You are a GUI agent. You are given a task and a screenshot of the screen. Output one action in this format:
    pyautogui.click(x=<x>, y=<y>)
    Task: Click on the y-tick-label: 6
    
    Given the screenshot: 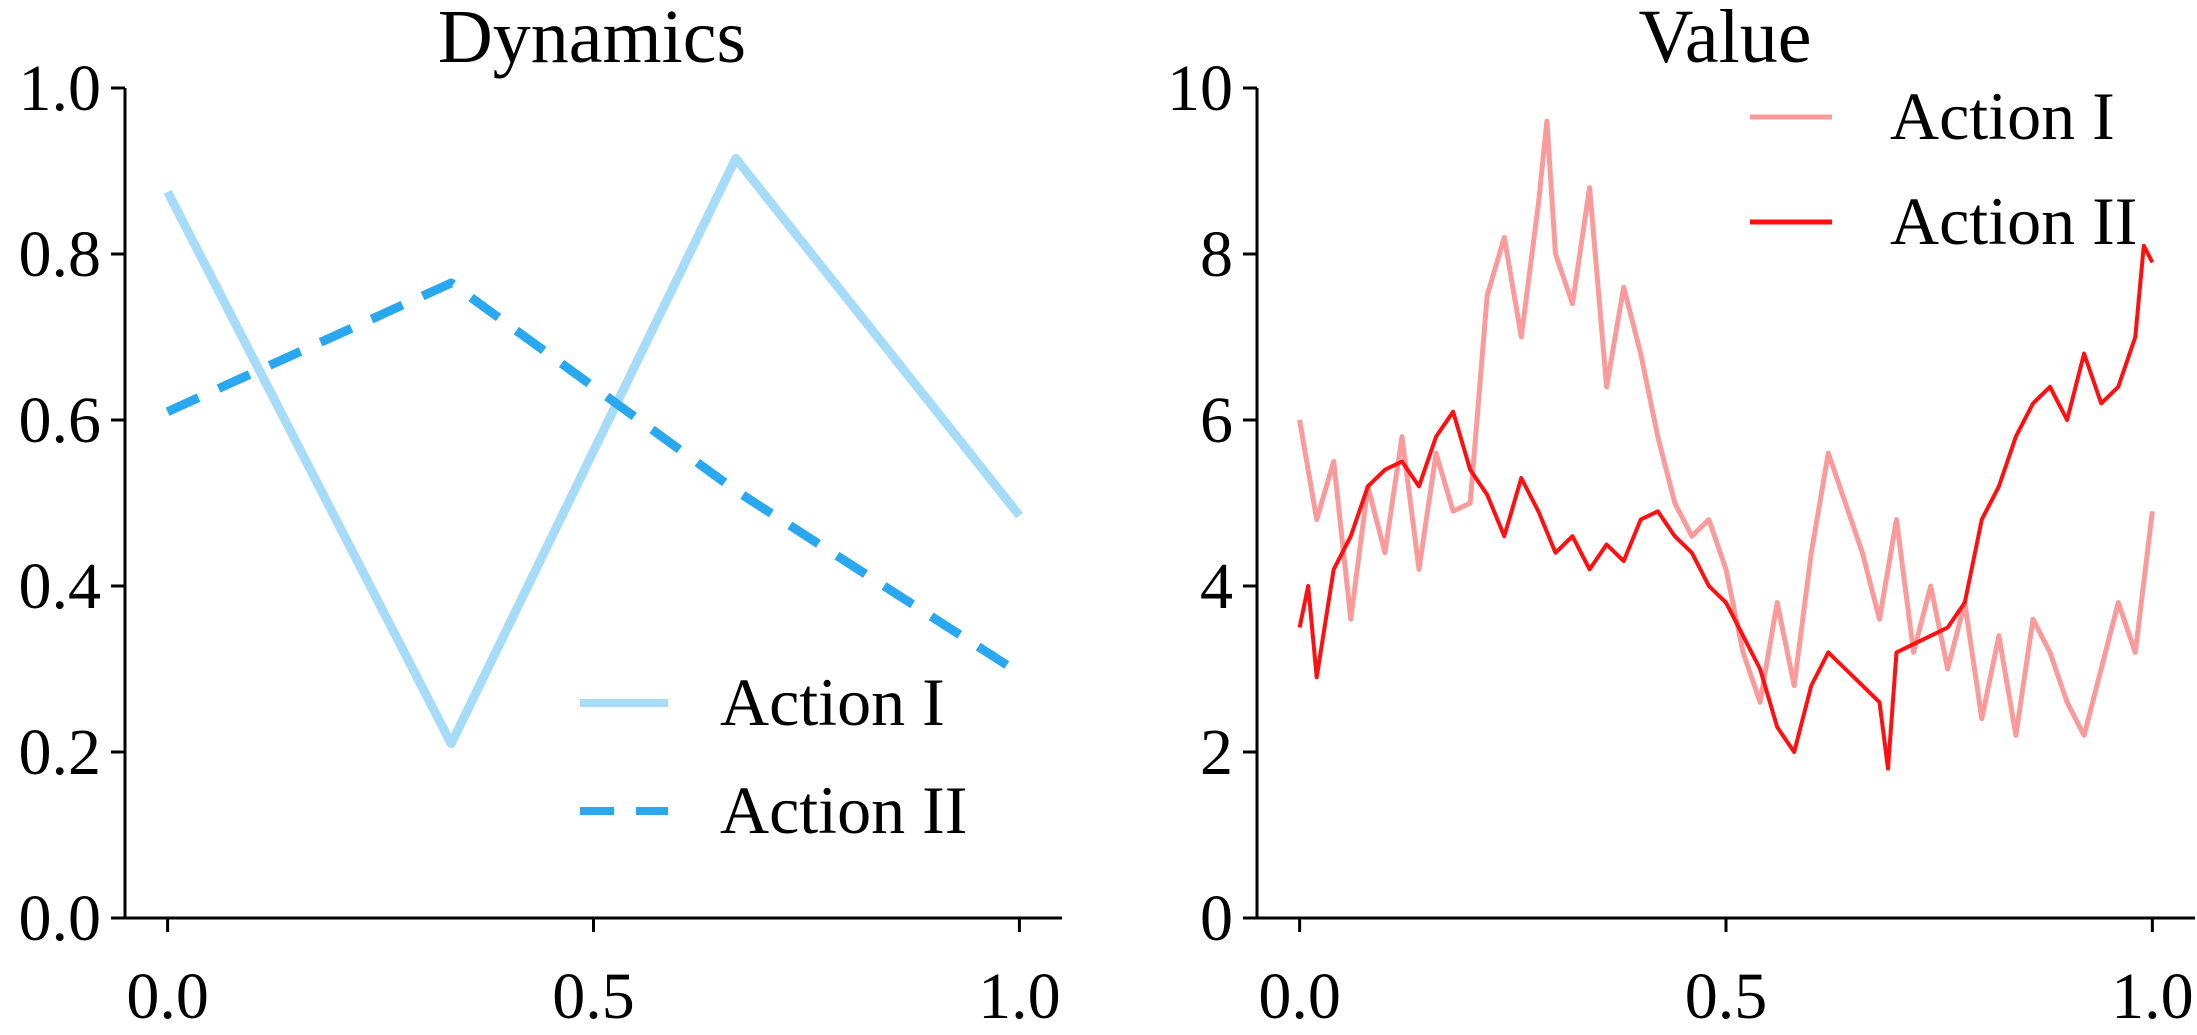 What is the action you would take?
    pyautogui.click(x=1216, y=420)
    